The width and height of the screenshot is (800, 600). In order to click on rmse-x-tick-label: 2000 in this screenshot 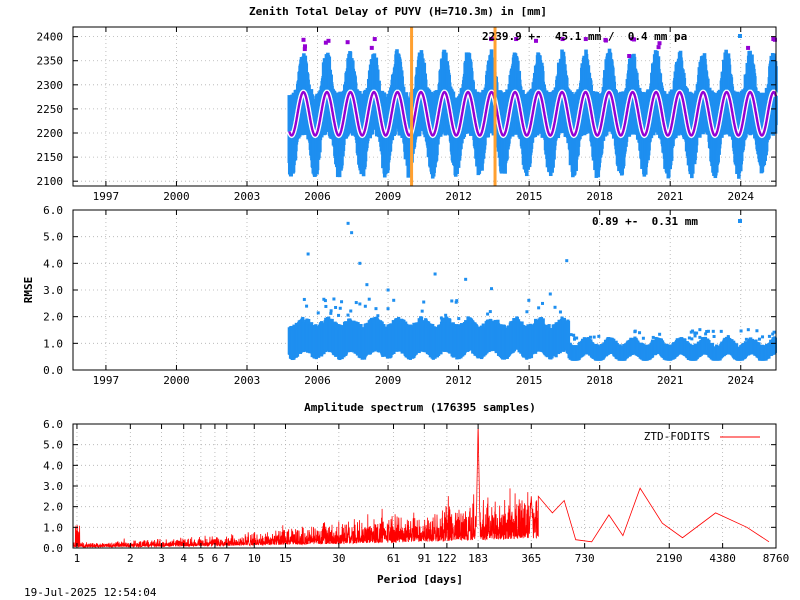, I will do `click(176, 380)`.